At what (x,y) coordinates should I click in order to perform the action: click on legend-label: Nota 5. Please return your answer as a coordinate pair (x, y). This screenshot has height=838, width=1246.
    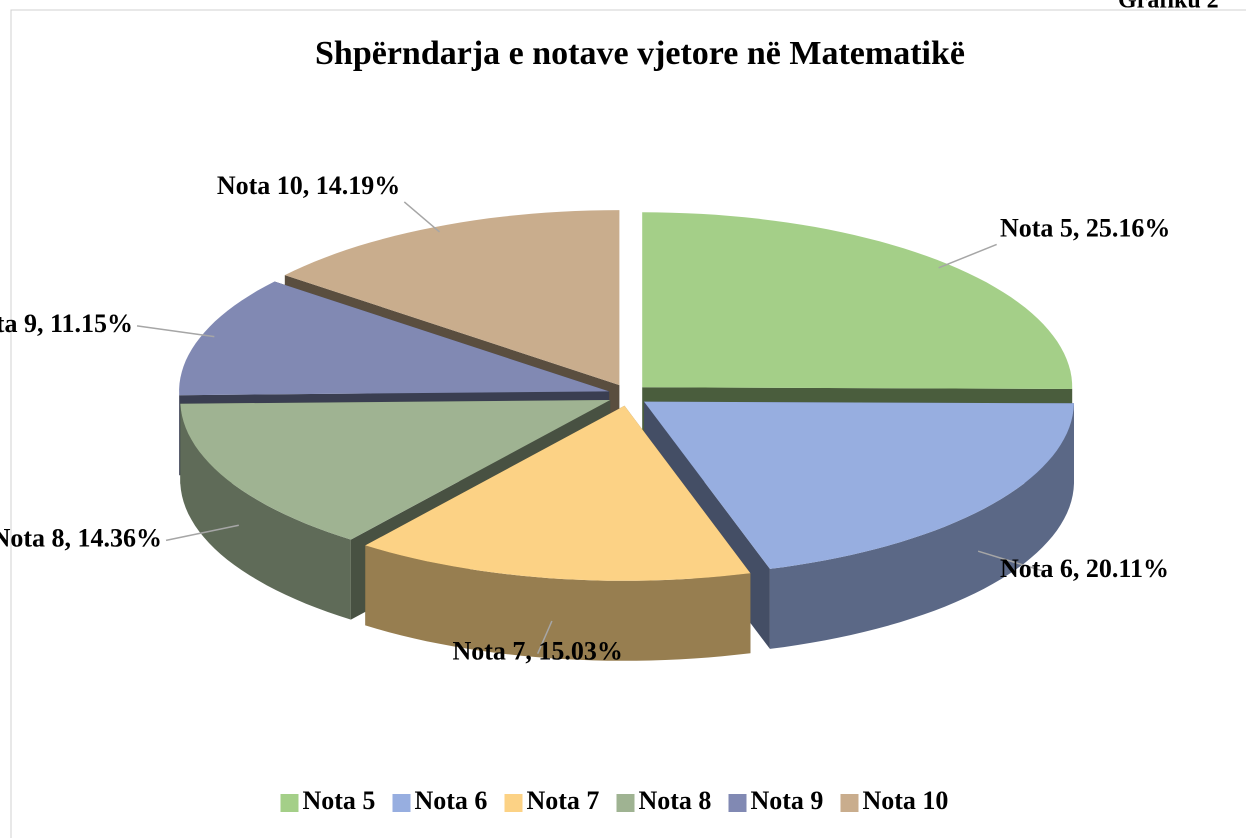
    Looking at the image, I should click on (339, 800).